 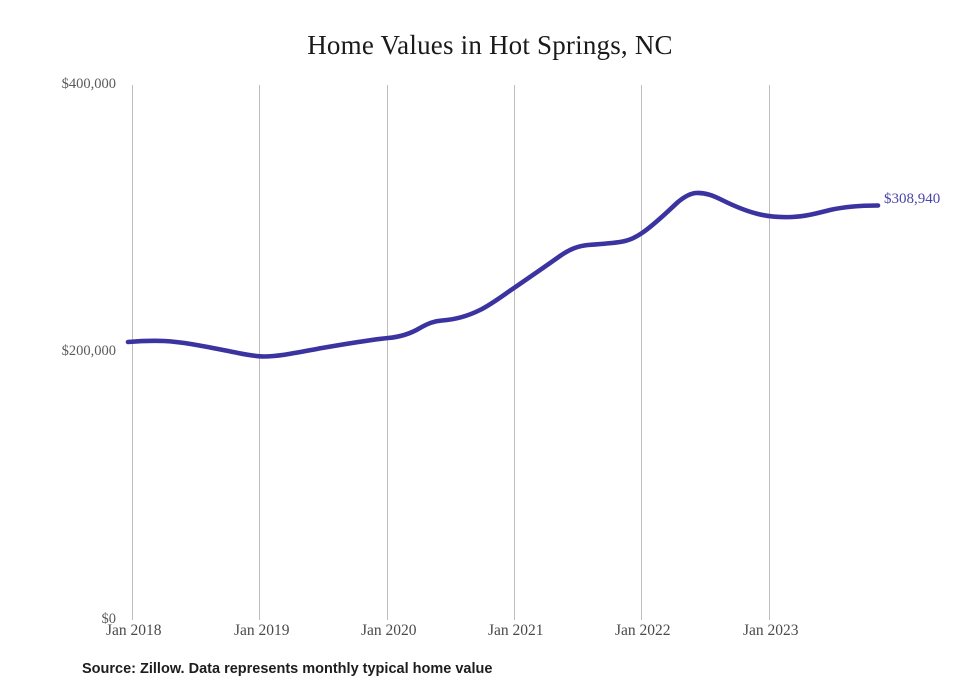 What do you see at coordinates (109, 619) in the screenshot?
I see `y-axis-tick-0: $0` at bounding box center [109, 619].